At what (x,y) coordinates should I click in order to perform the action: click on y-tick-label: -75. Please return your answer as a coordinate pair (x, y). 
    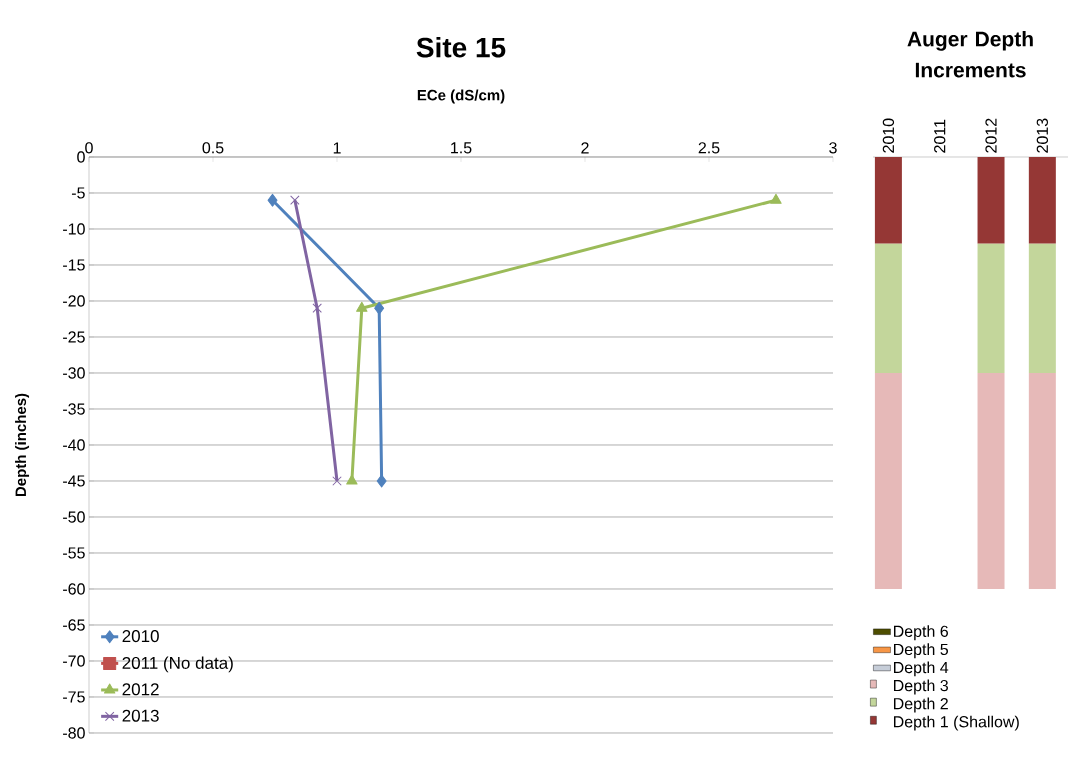
    Looking at the image, I should click on (74, 697).